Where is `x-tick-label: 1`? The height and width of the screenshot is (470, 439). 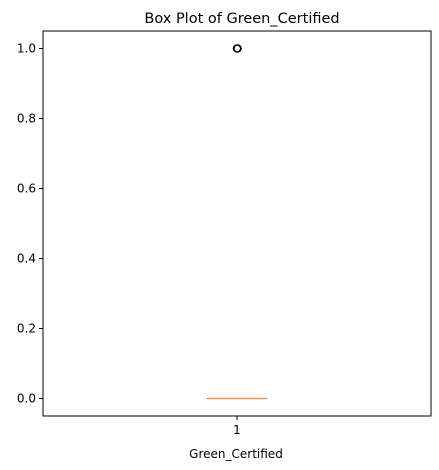
x-tick-label: 1 is located at coordinates (237, 430).